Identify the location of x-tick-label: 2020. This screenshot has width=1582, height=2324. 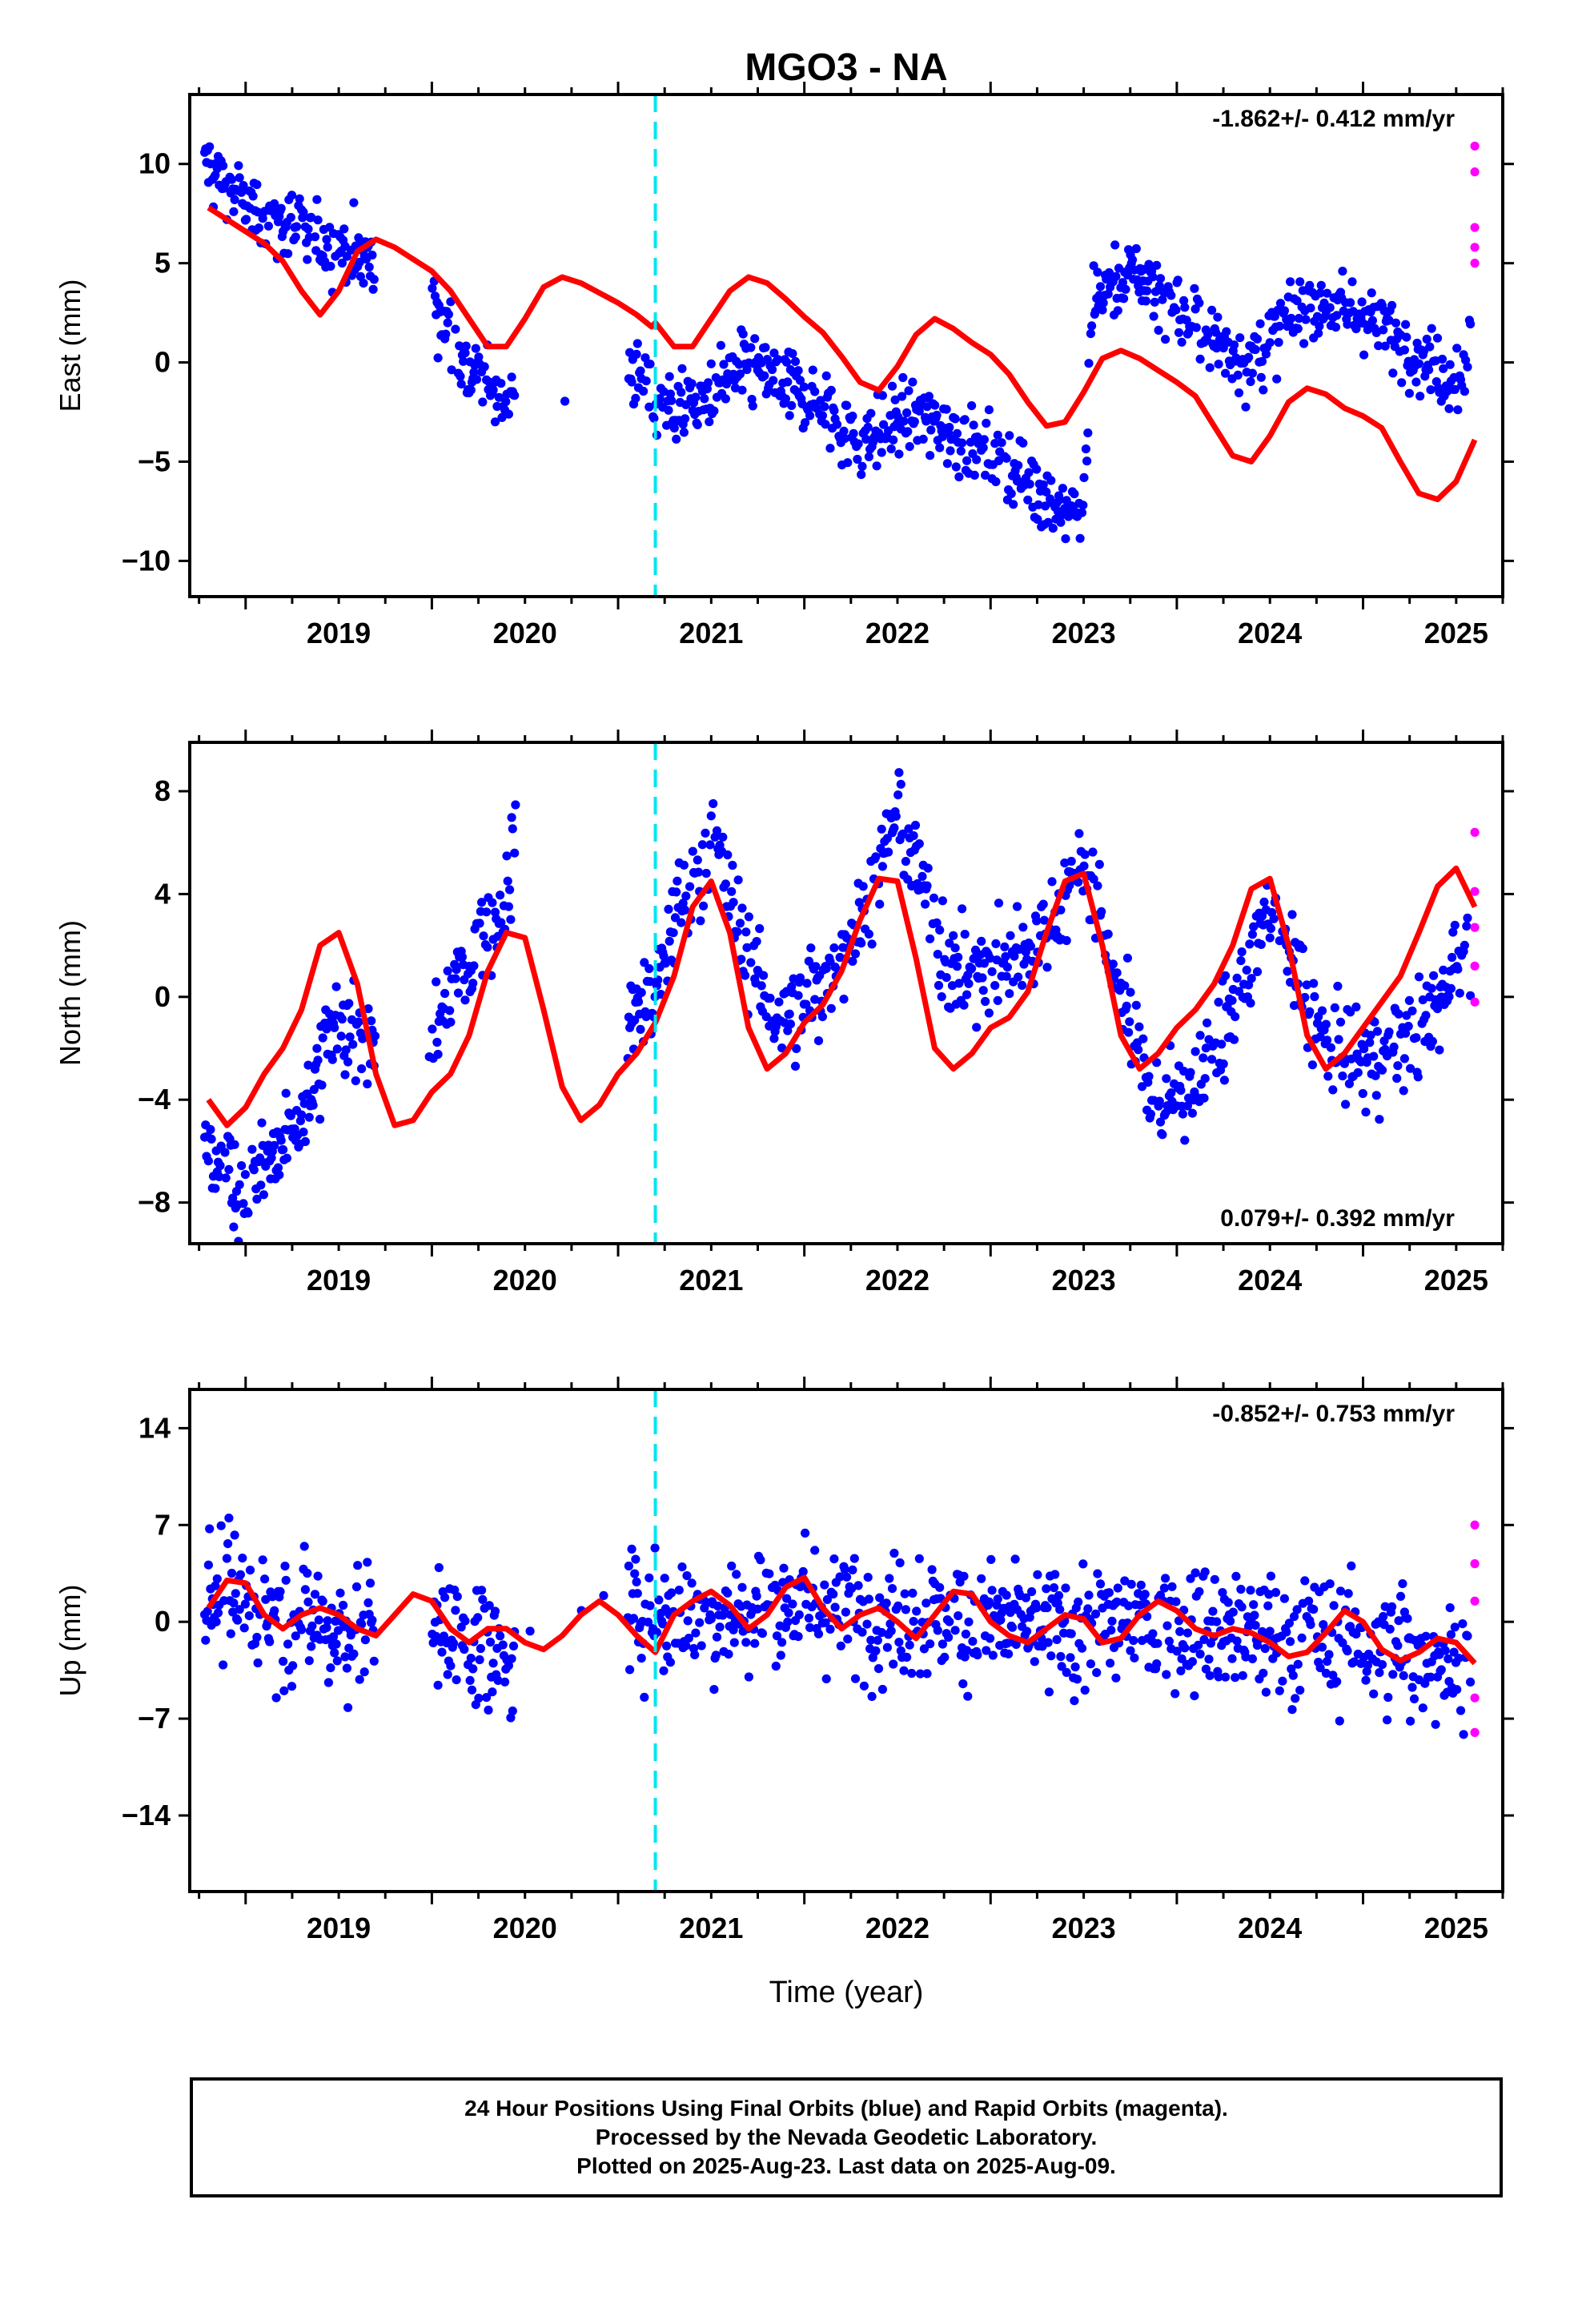
(525, 633).